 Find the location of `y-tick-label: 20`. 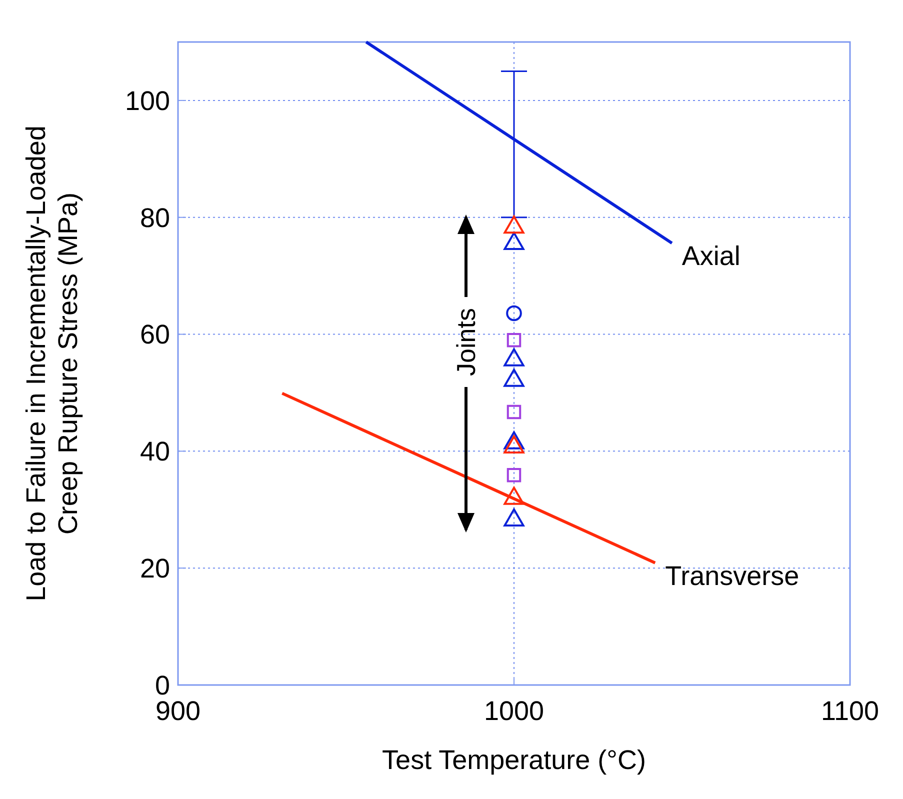

y-tick-label: 20 is located at coordinates (155, 569).